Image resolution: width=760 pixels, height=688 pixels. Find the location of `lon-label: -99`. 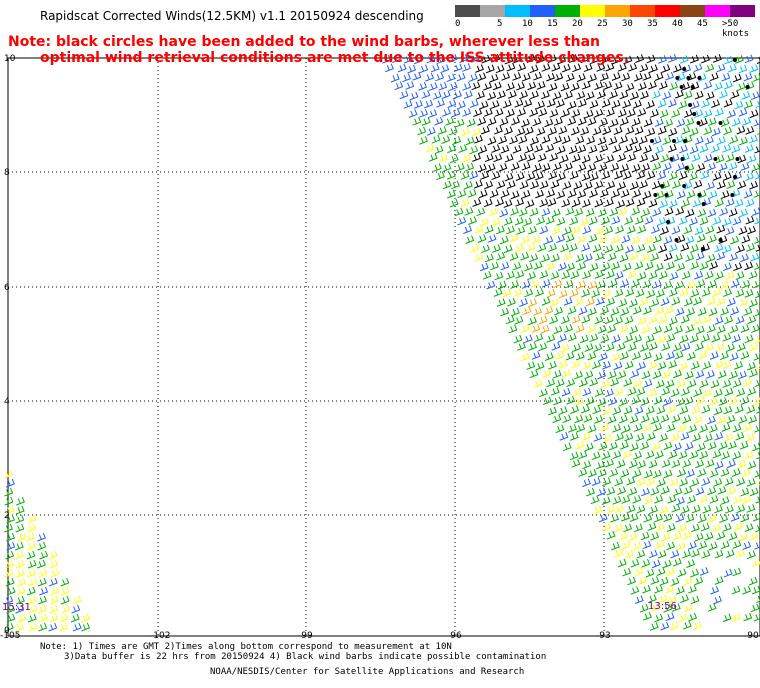

lon-label: -99 is located at coordinates (305, 636).